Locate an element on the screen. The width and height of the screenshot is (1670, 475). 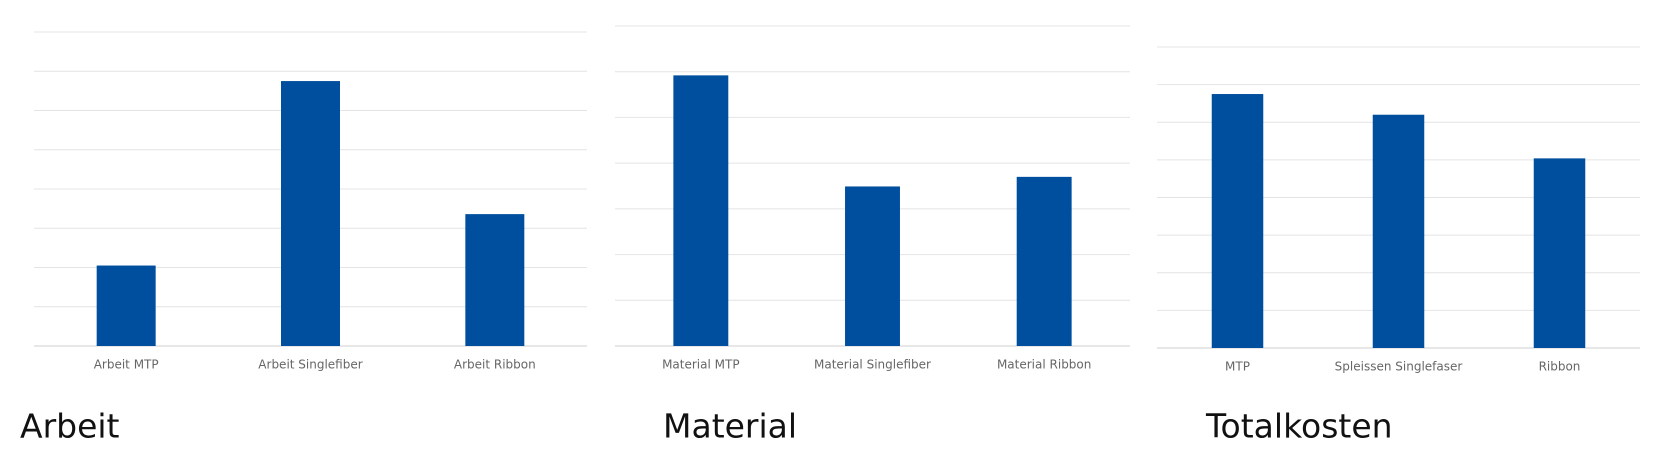
chart-title: Material is located at coordinates (730, 426).